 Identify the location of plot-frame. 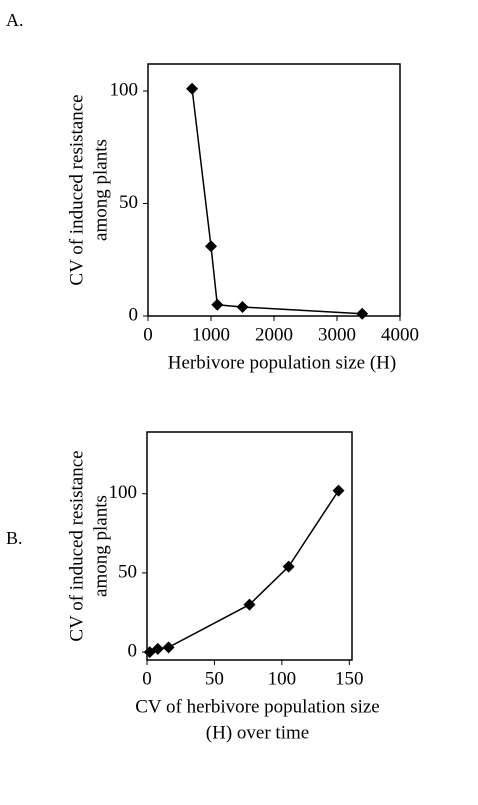
(249, 546).